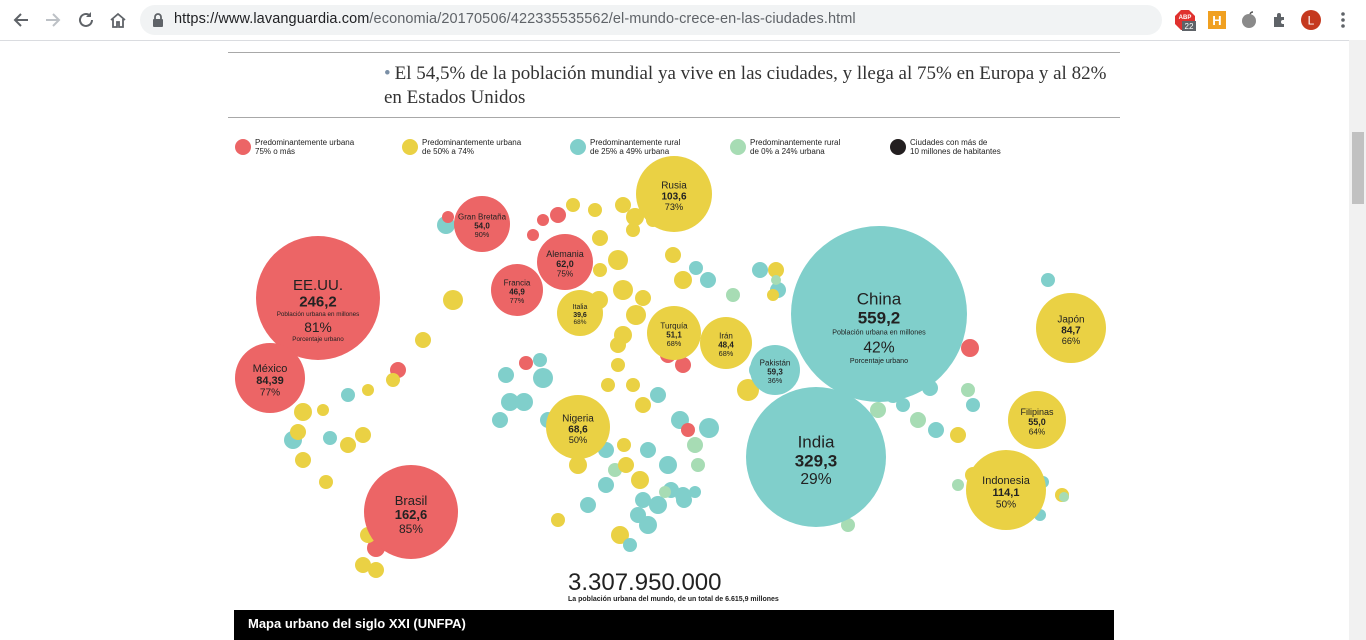  I want to click on bubble-brasil-value: 162,6, so click(411, 514).